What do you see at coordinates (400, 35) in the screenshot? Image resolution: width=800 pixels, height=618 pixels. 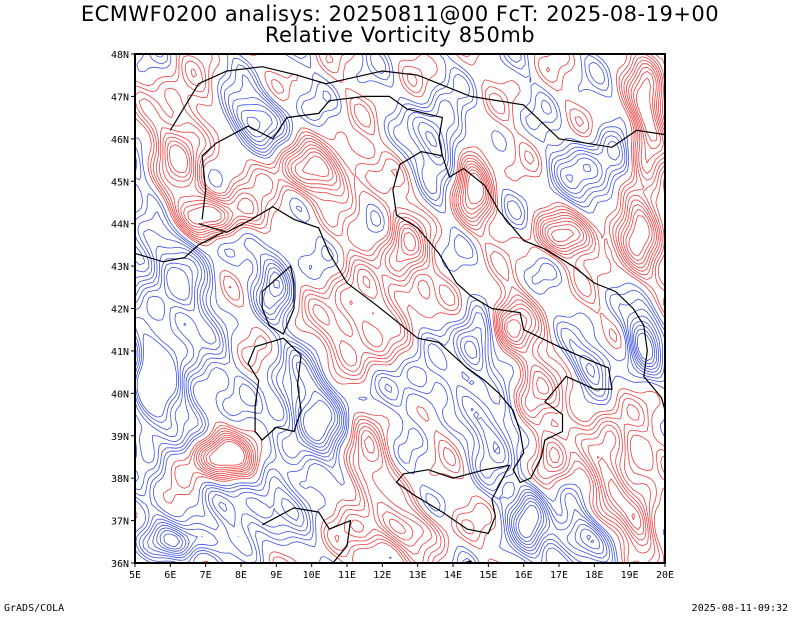 I see `chart-subtitle: Relative Vorticity 850mb` at bounding box center [400, 35].